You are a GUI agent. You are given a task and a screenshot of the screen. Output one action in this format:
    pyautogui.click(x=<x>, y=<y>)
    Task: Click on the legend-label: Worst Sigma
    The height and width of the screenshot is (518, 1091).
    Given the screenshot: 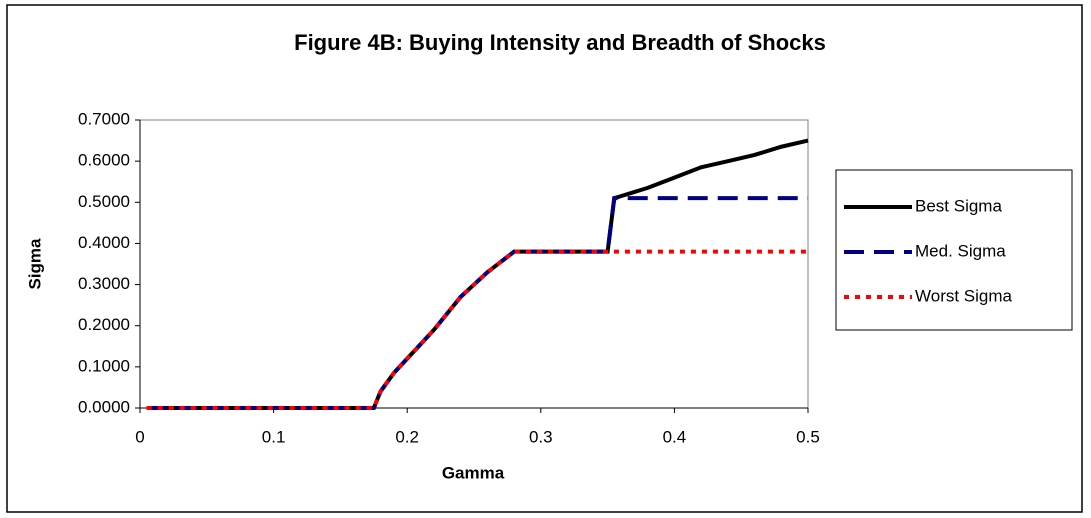 What is the action you would take?
    pyautogui.click(x=964, y=295)
    